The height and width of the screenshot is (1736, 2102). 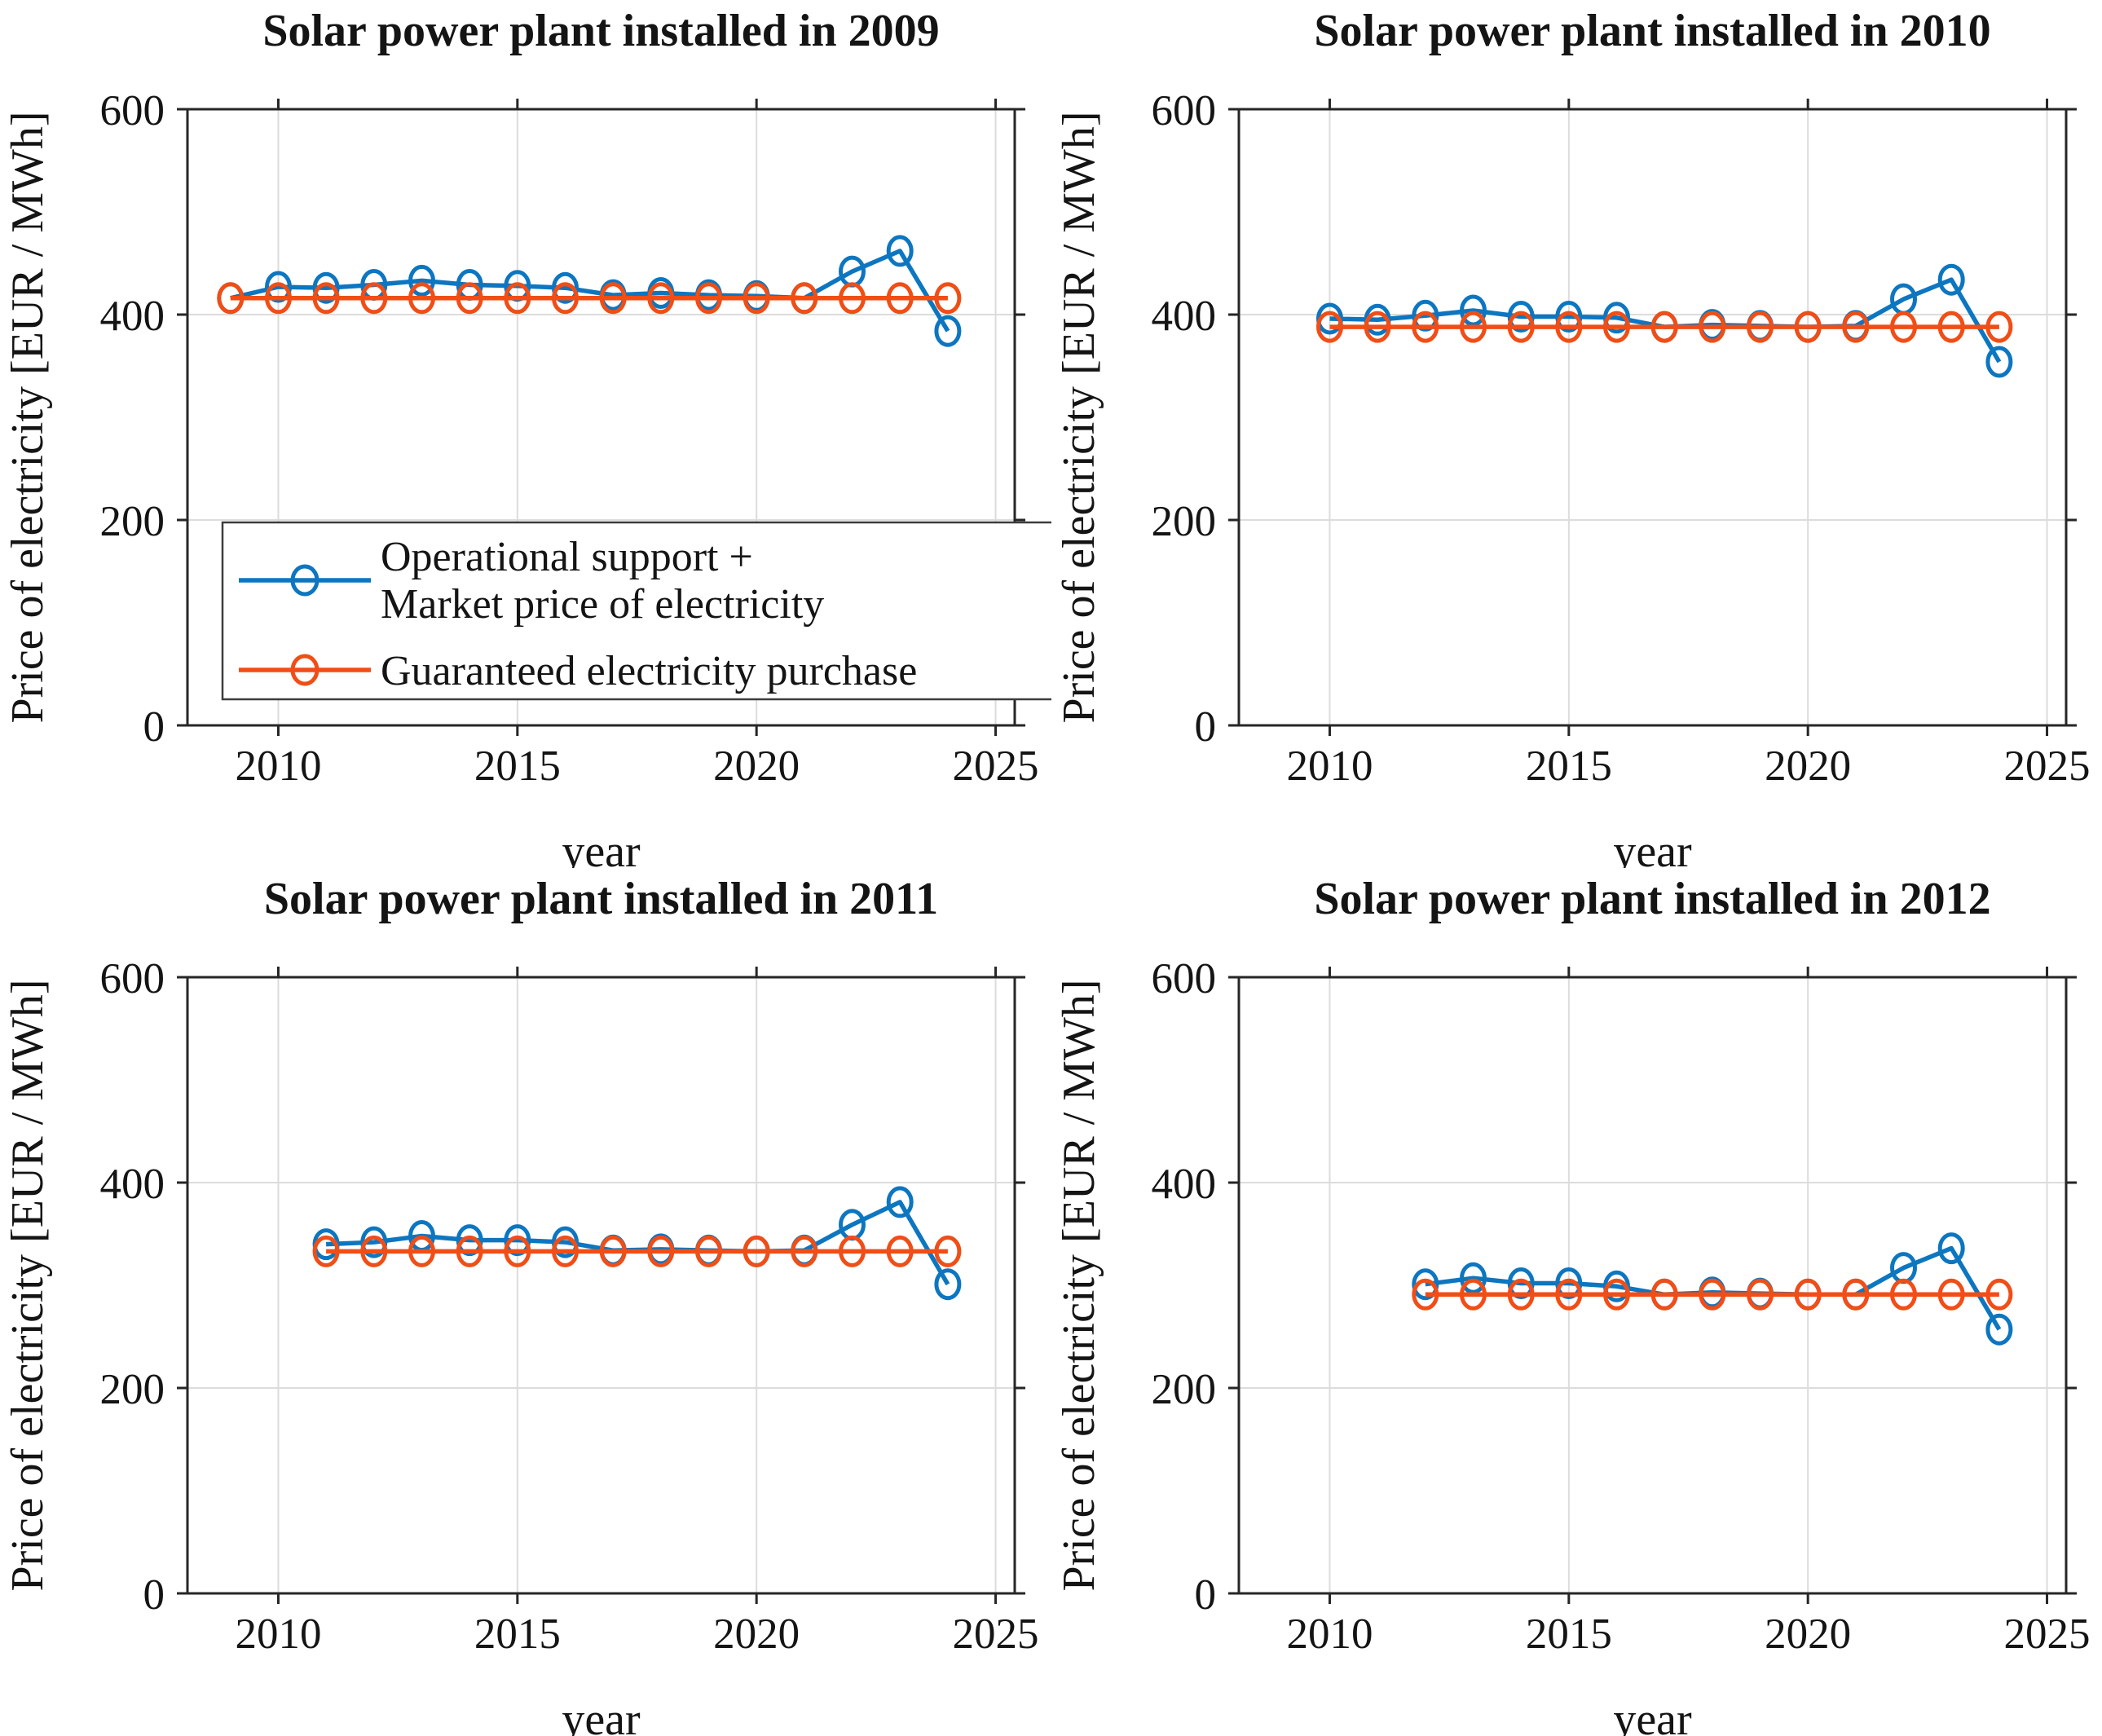 I want to click on x-tick-label: 2025, so click(x=996, y=1634).